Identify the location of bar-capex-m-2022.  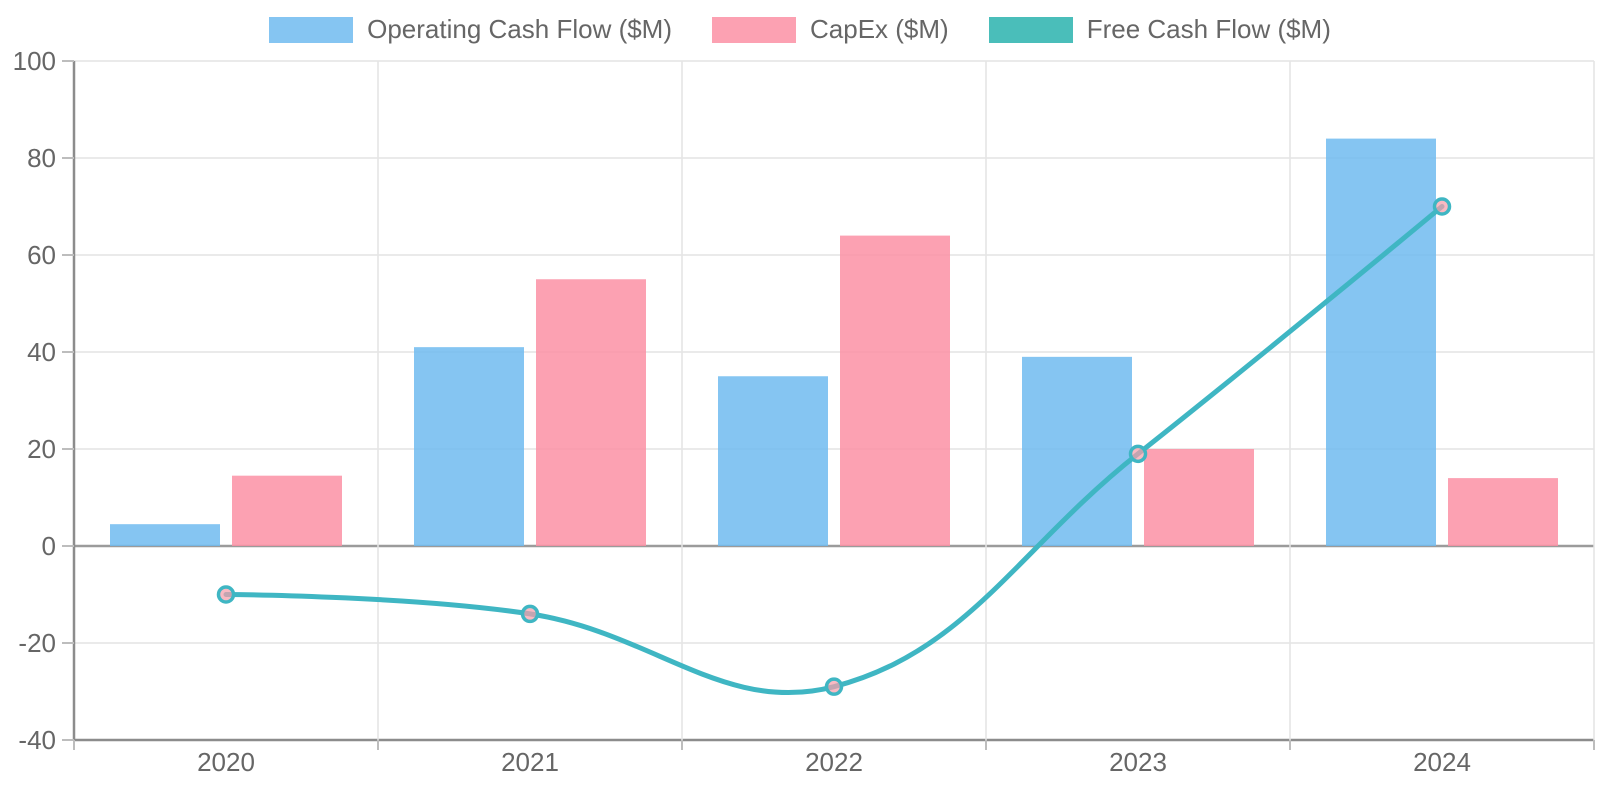
(895, 390).